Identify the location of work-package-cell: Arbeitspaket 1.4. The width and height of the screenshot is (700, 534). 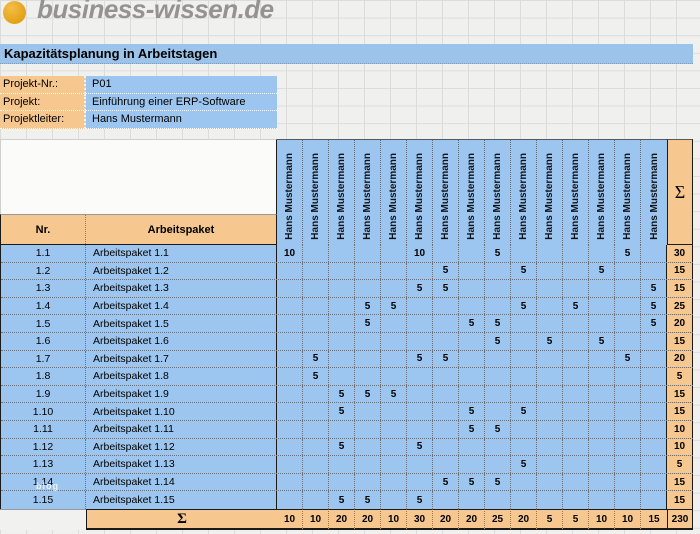
(181, 306).